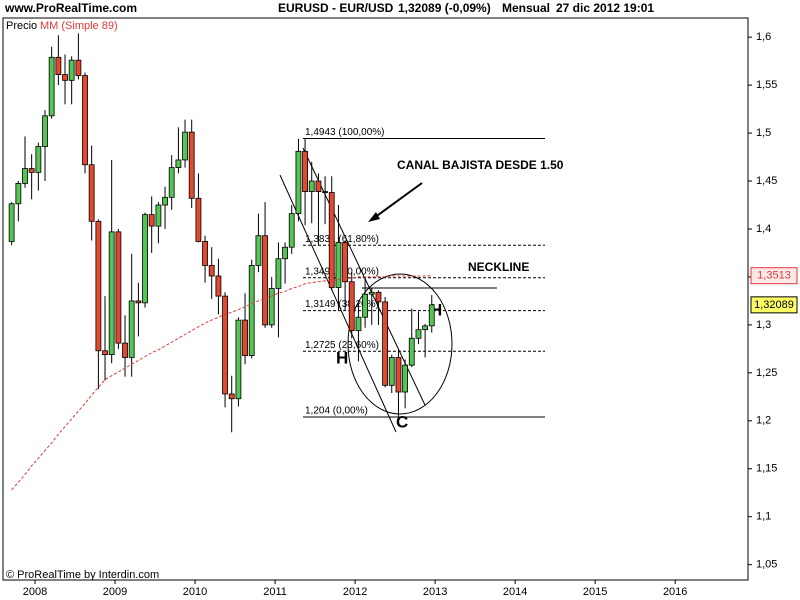 The image size is (800, 600). What do you see at coordinates (498, 267) in the screenshot?
I see `annotation: NECKLINE` at bounding box center [498, 267].